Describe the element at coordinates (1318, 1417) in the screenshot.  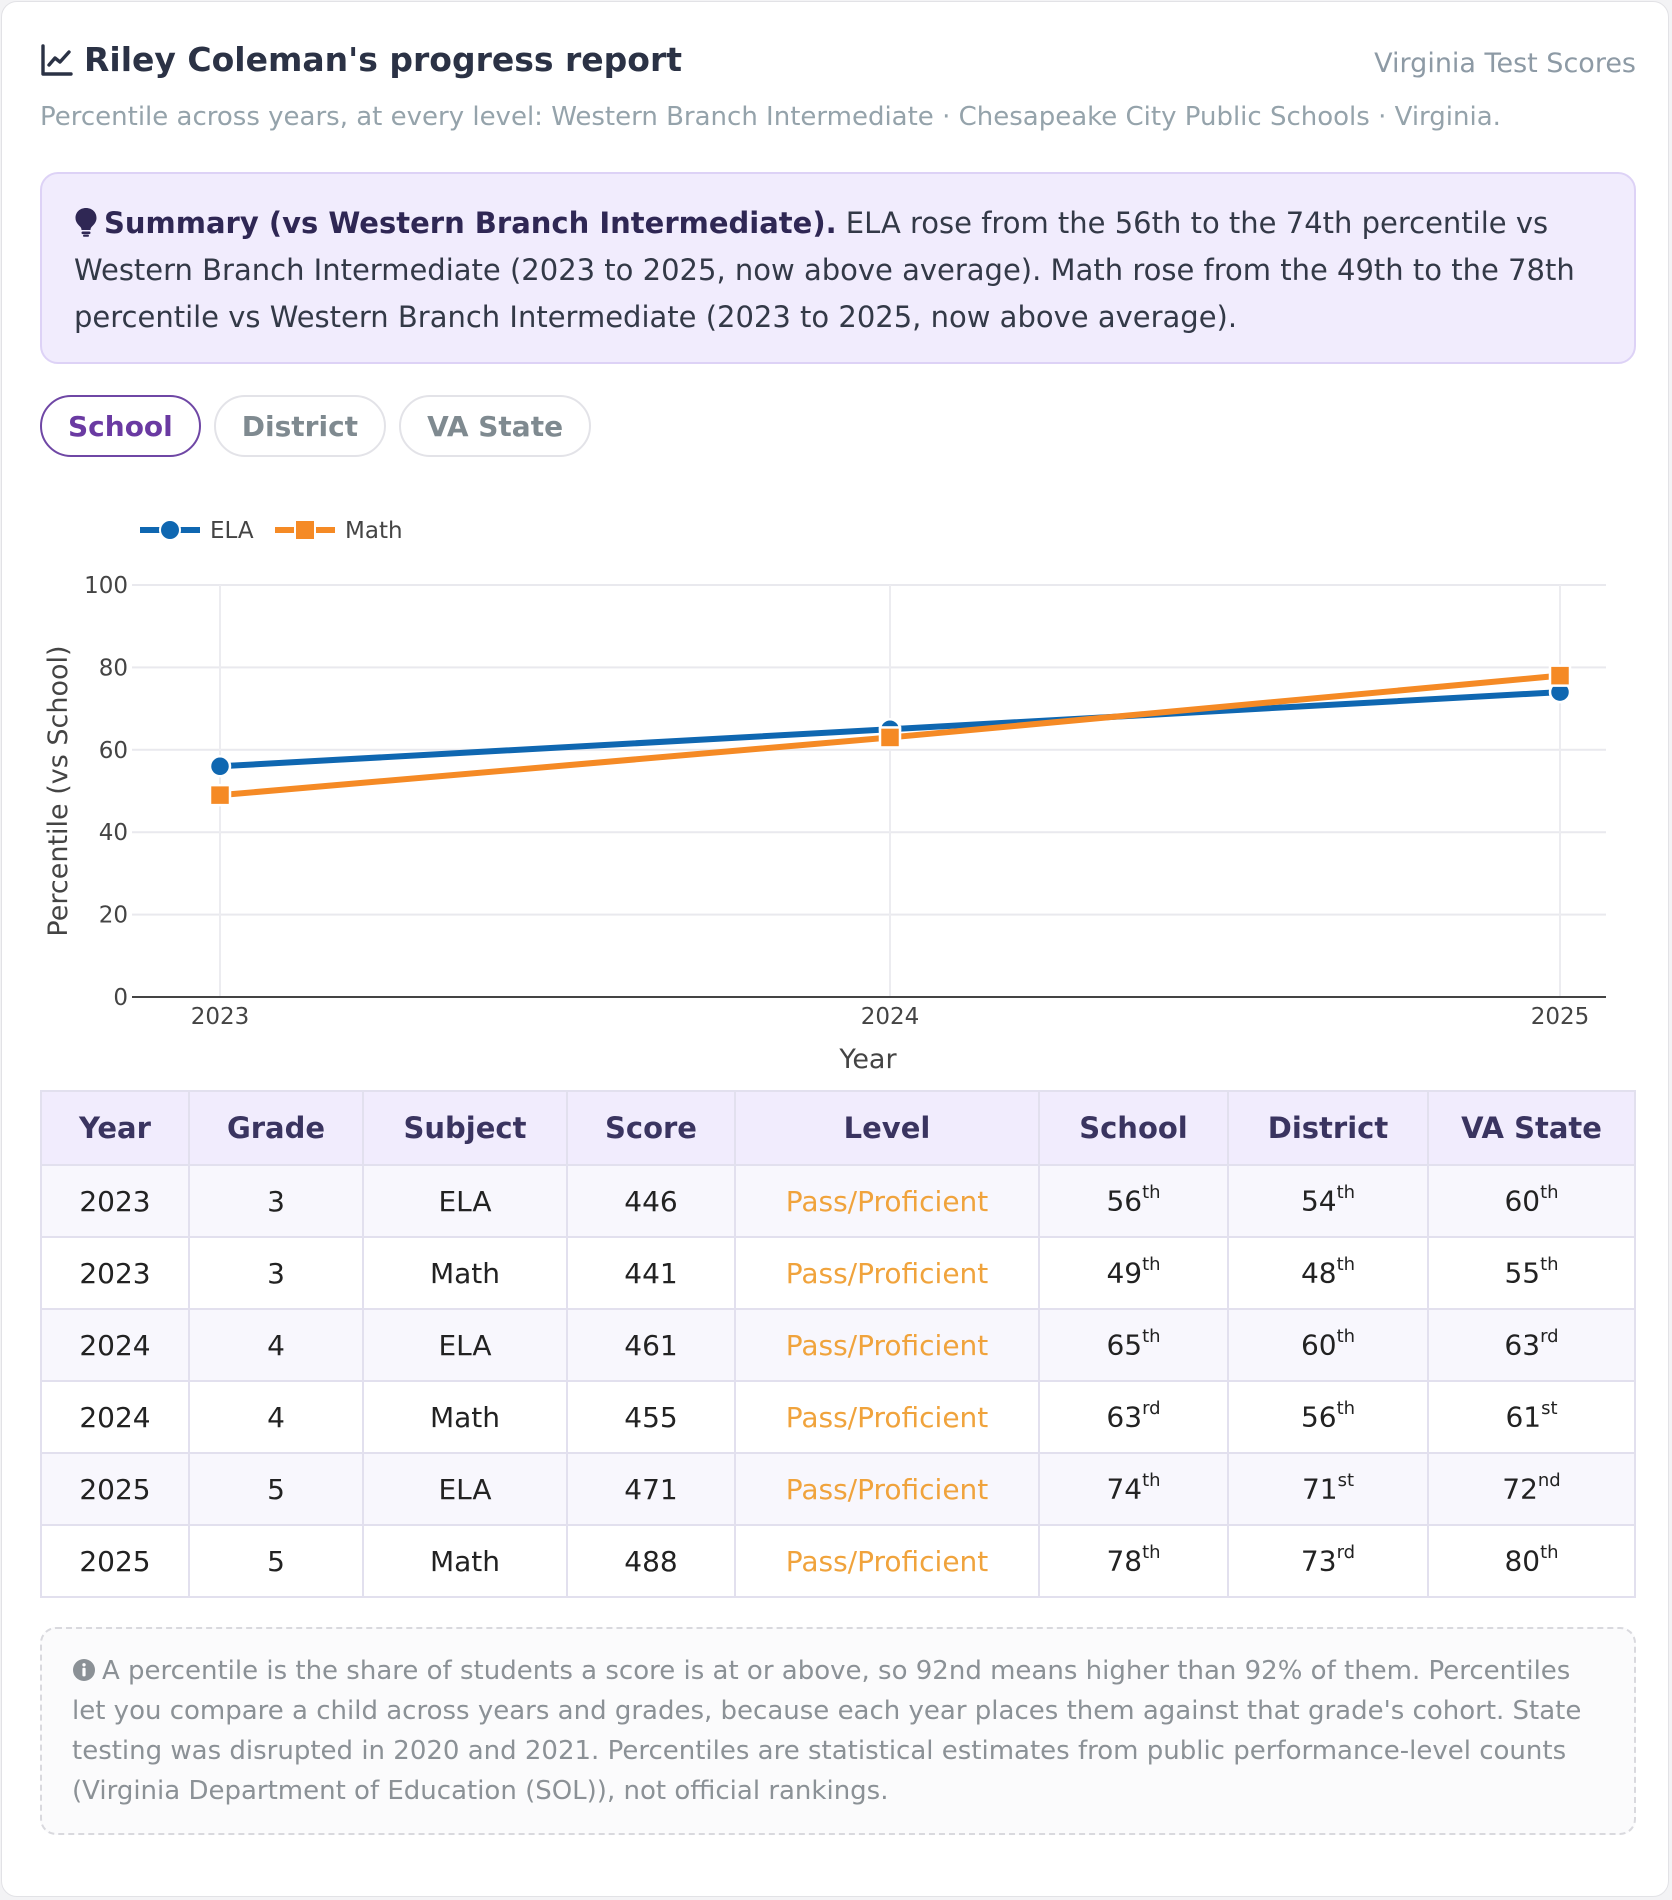
I see `percentile-value: 56` at that location.